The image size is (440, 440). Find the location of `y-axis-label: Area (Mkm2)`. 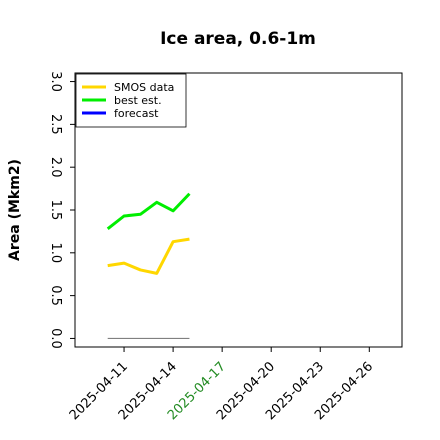

y-axis-label: Area (Mkm2) is located at coordinates (15, 210).